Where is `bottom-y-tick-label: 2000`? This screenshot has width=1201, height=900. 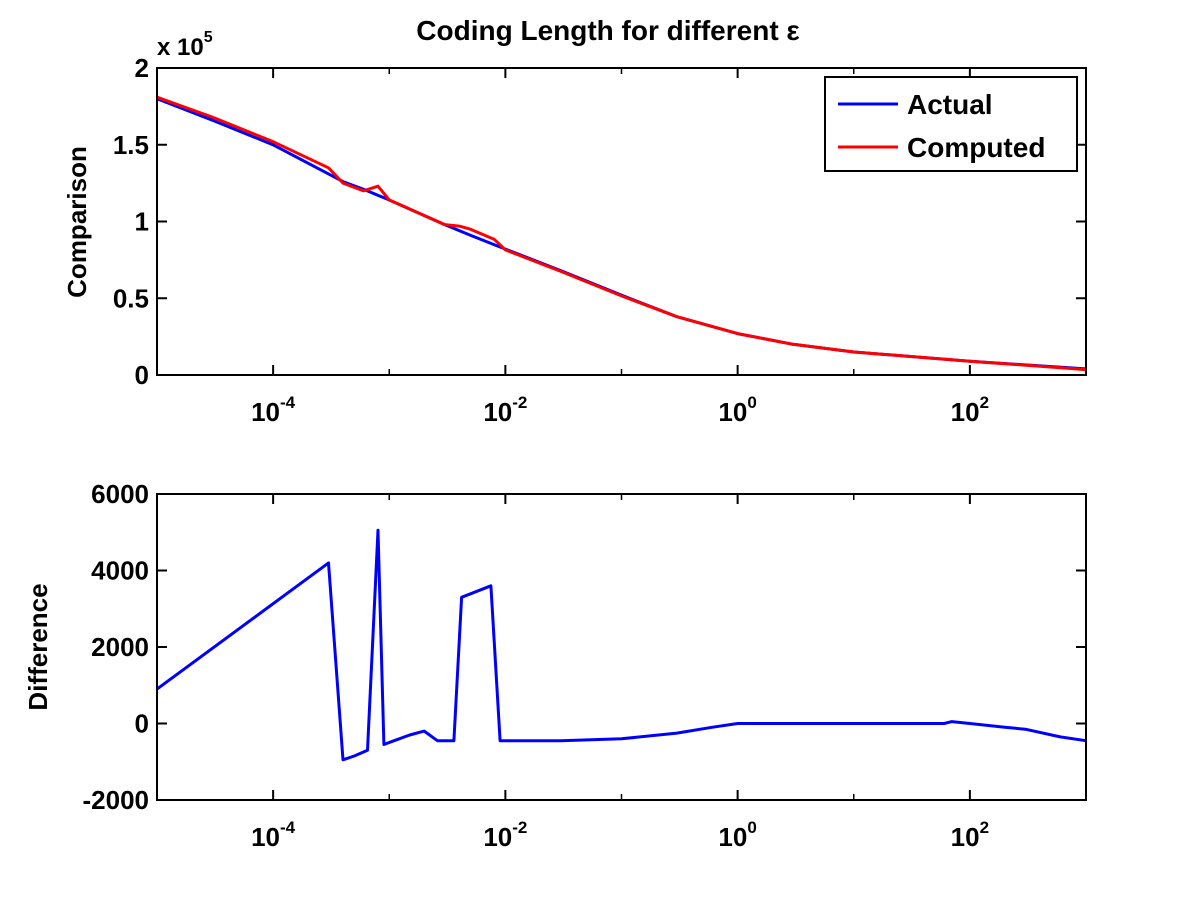 bottom-y-tick-label: 2000 is located at coordinates (120, 647).